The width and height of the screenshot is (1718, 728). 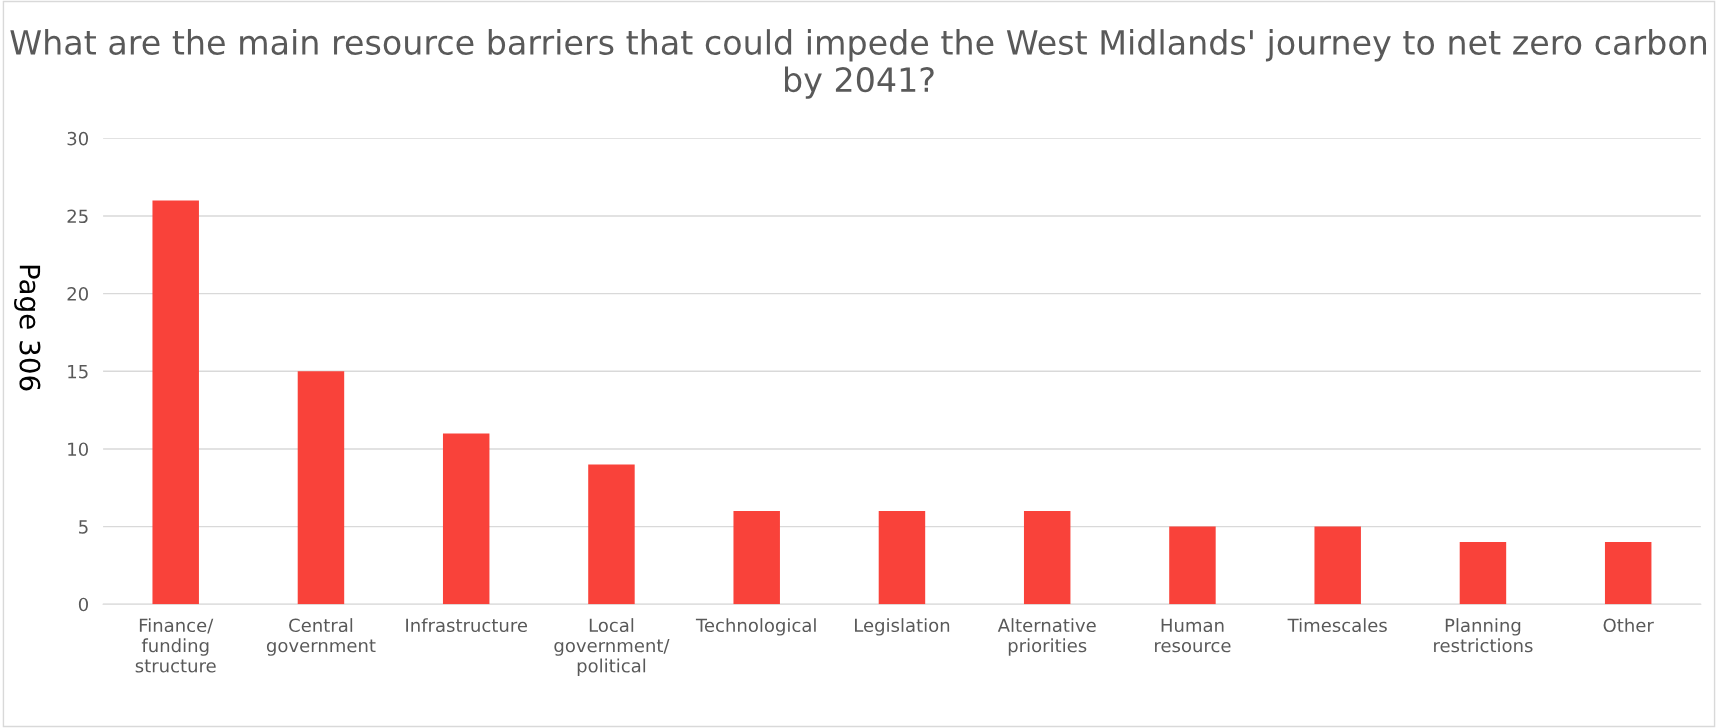 What do you see at coordinates (858, 64) in the screenshot?
I see `chart-title: What are the main resource barriers that could impede the West Midlands' journey to net zero carbon by 2041?` at bounding box center [858, 64].